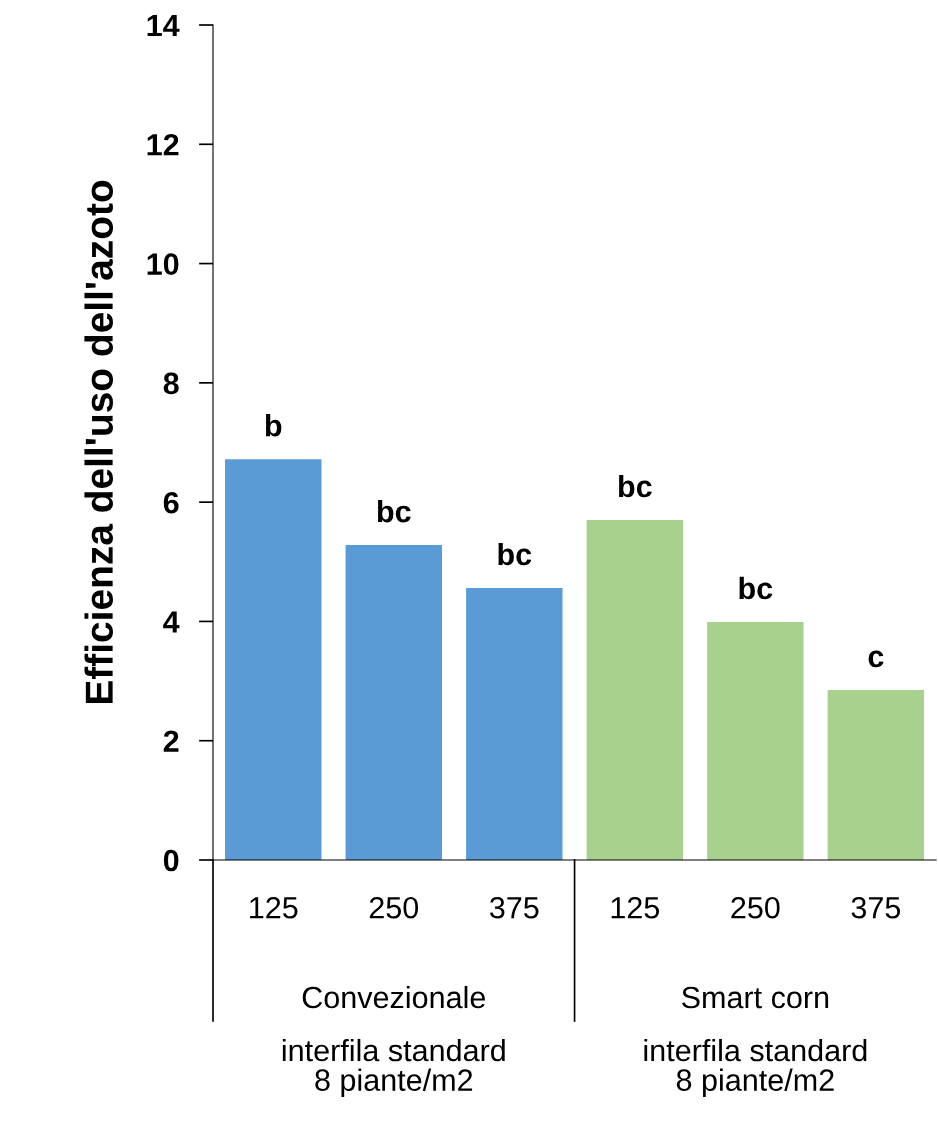 This screenshot has width=938, height=1143. I want to click on y-tick-label: 8, so click(171, 383).